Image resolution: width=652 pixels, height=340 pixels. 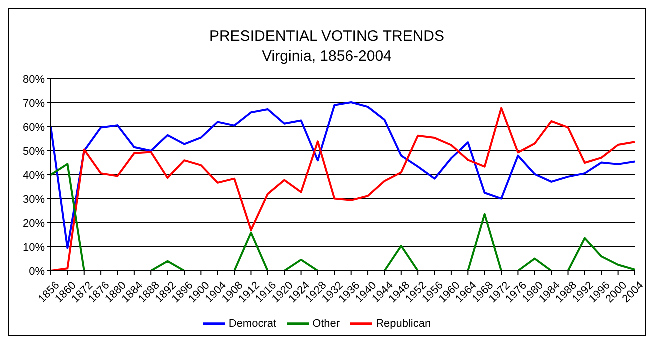 I want to click on legend-label: Other, so click(x=326, y=324).